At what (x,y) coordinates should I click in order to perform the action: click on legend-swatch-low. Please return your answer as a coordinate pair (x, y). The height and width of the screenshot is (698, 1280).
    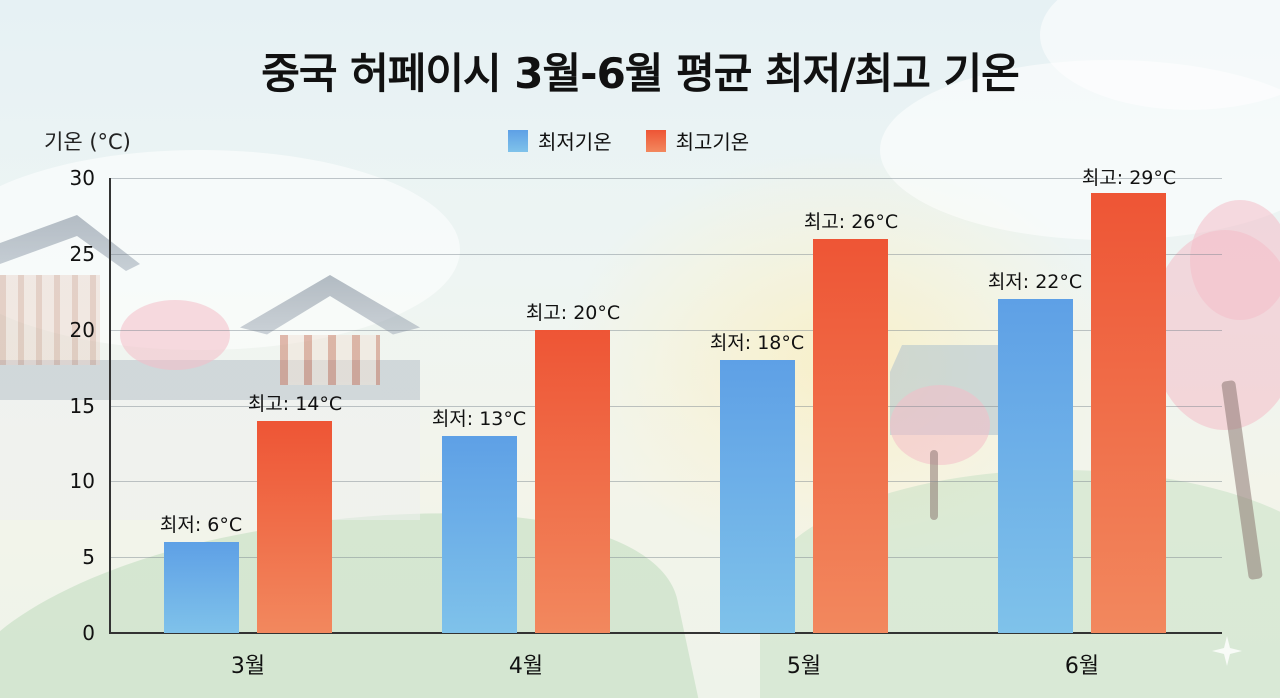
    Looking at the image, I should click on (518, 140).